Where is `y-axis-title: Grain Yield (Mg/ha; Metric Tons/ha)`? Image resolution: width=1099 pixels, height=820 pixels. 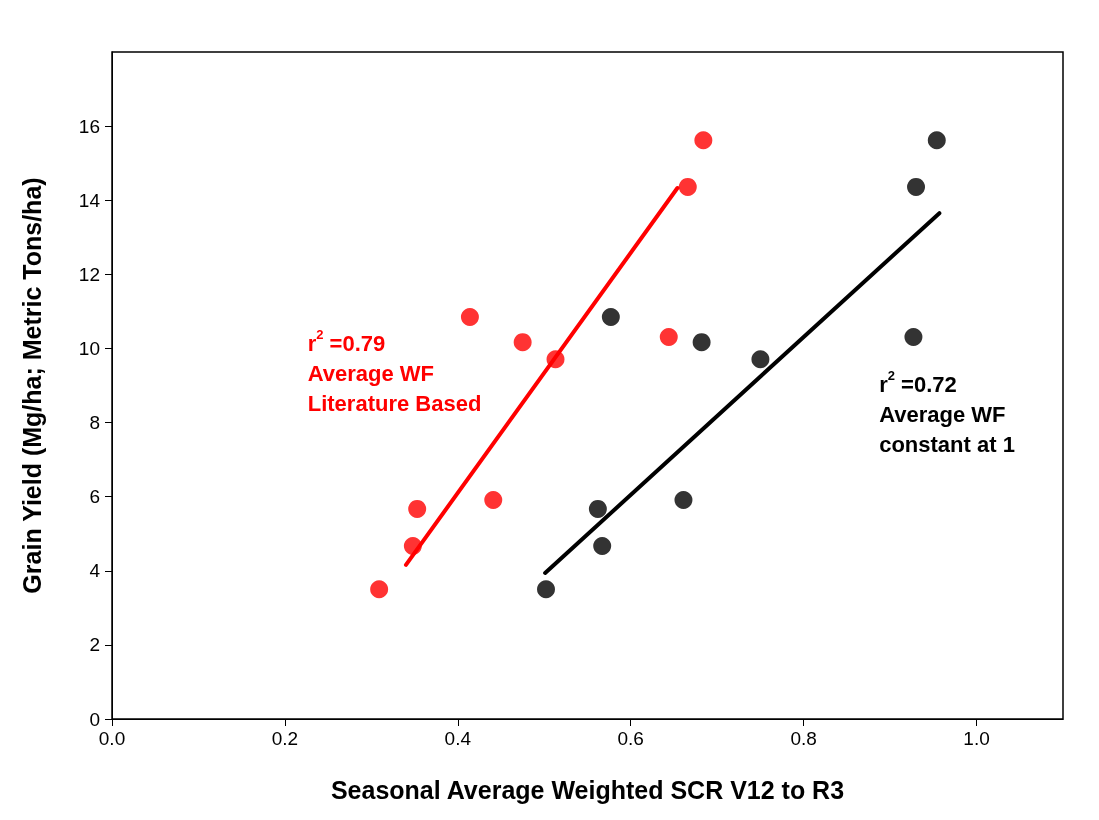
y-axis-title: Grain Yield (Mg/ha; Metric Tons/ha) is located at coordinates (31, 385).